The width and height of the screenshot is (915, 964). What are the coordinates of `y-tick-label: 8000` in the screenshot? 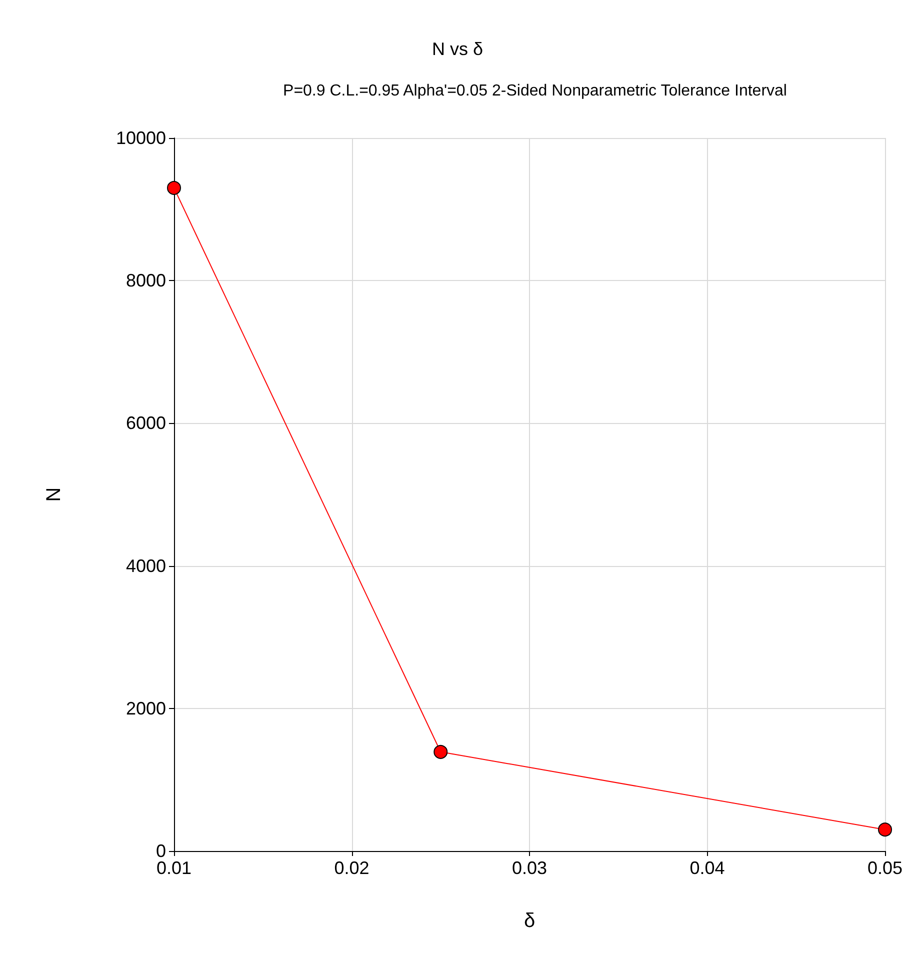 It's located at (146, 280).